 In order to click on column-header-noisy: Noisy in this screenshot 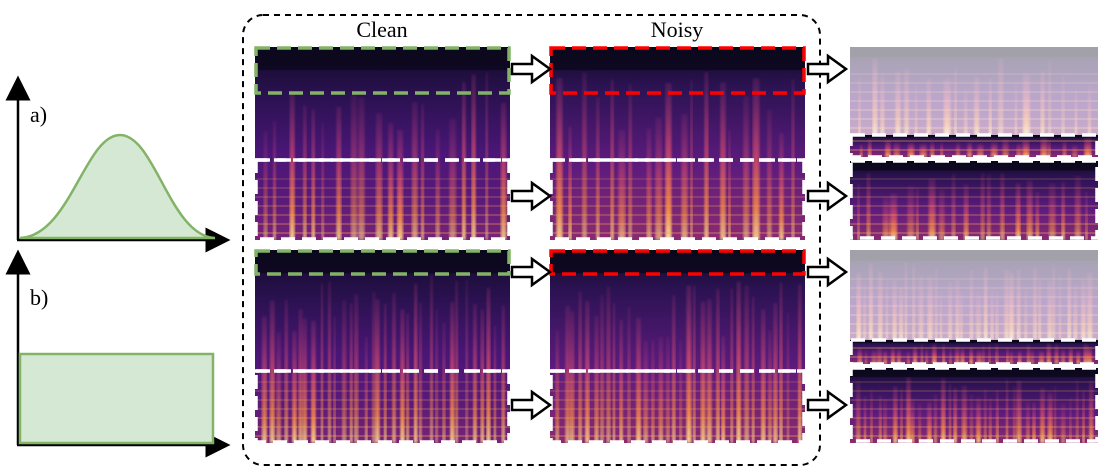, I will do `click(677, 29)`.